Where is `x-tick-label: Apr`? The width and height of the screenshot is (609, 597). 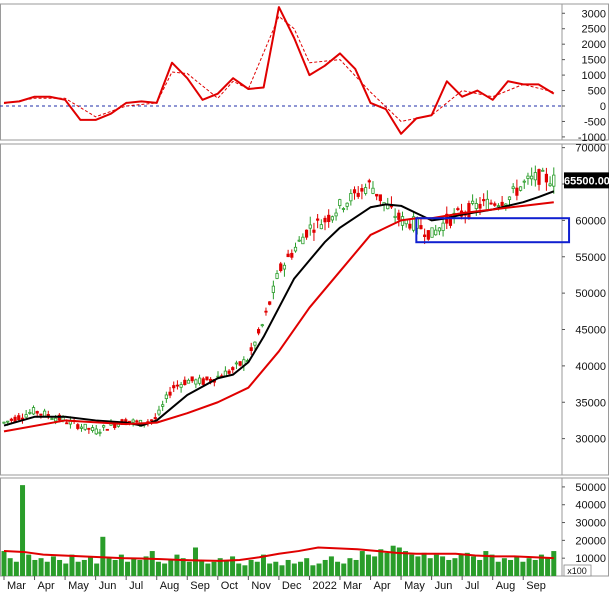 x-tick-label: Apr is located at coordinates (382, 586).